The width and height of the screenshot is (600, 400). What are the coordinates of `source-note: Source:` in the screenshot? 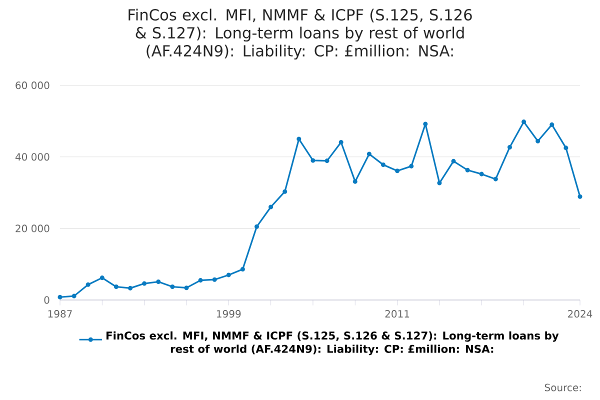 It's located at (562, 388).